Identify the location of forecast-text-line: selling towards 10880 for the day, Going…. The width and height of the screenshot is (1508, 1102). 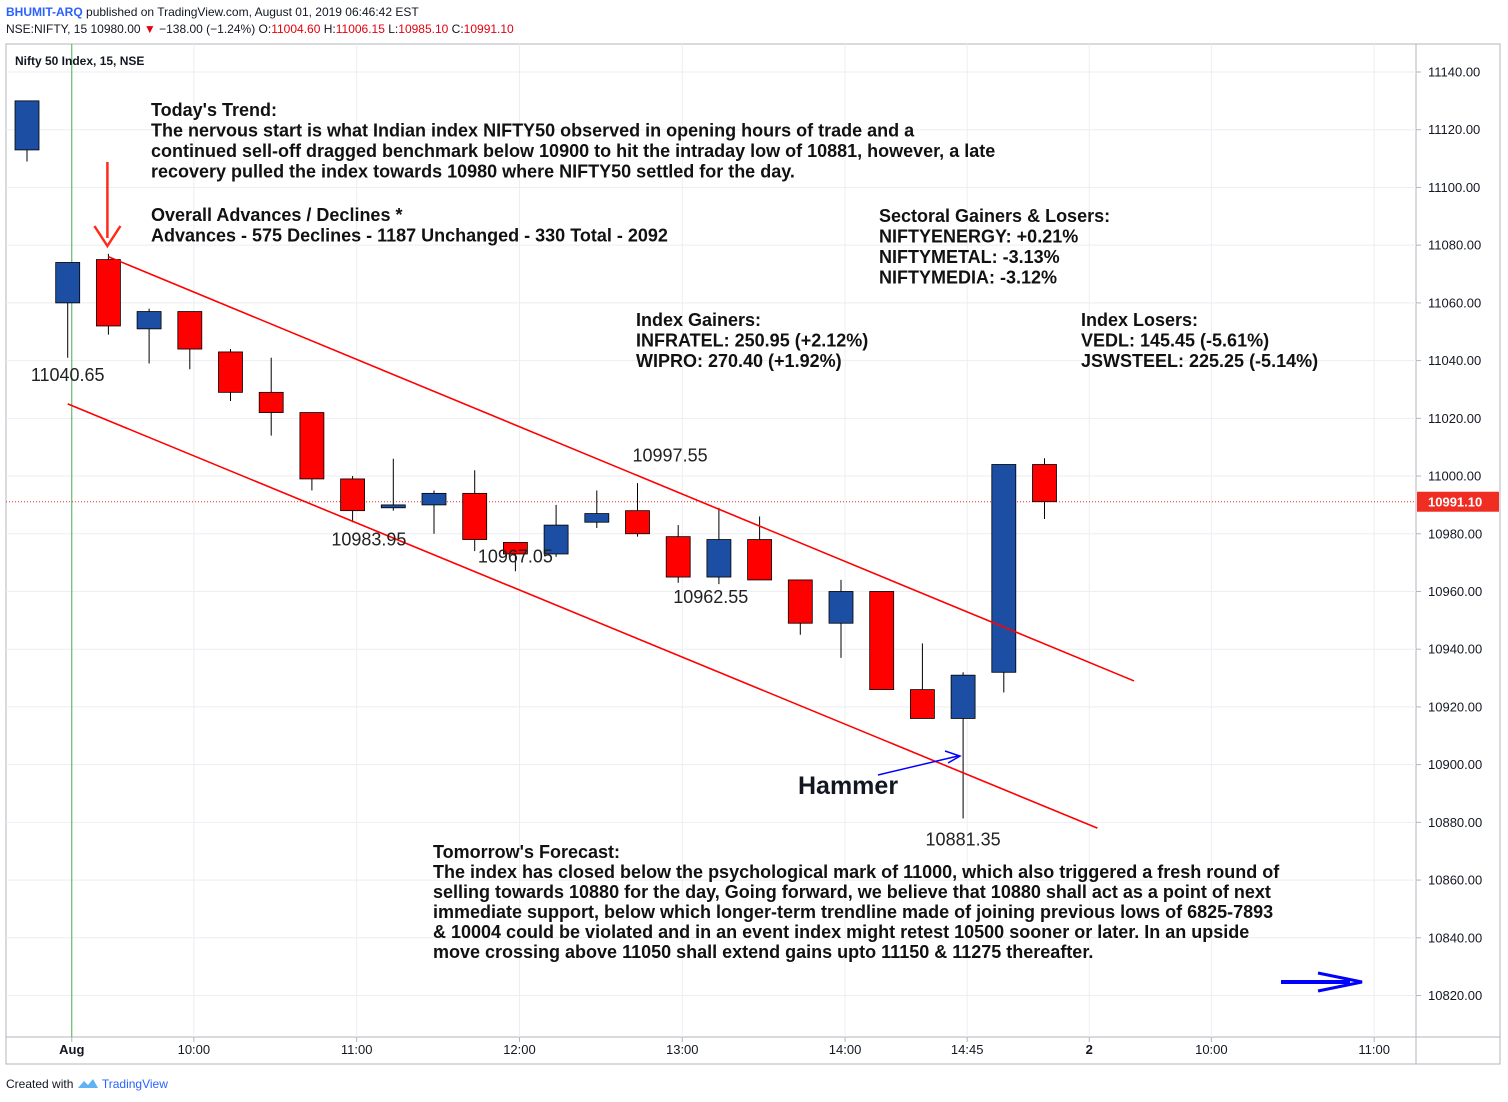
(852, 892).